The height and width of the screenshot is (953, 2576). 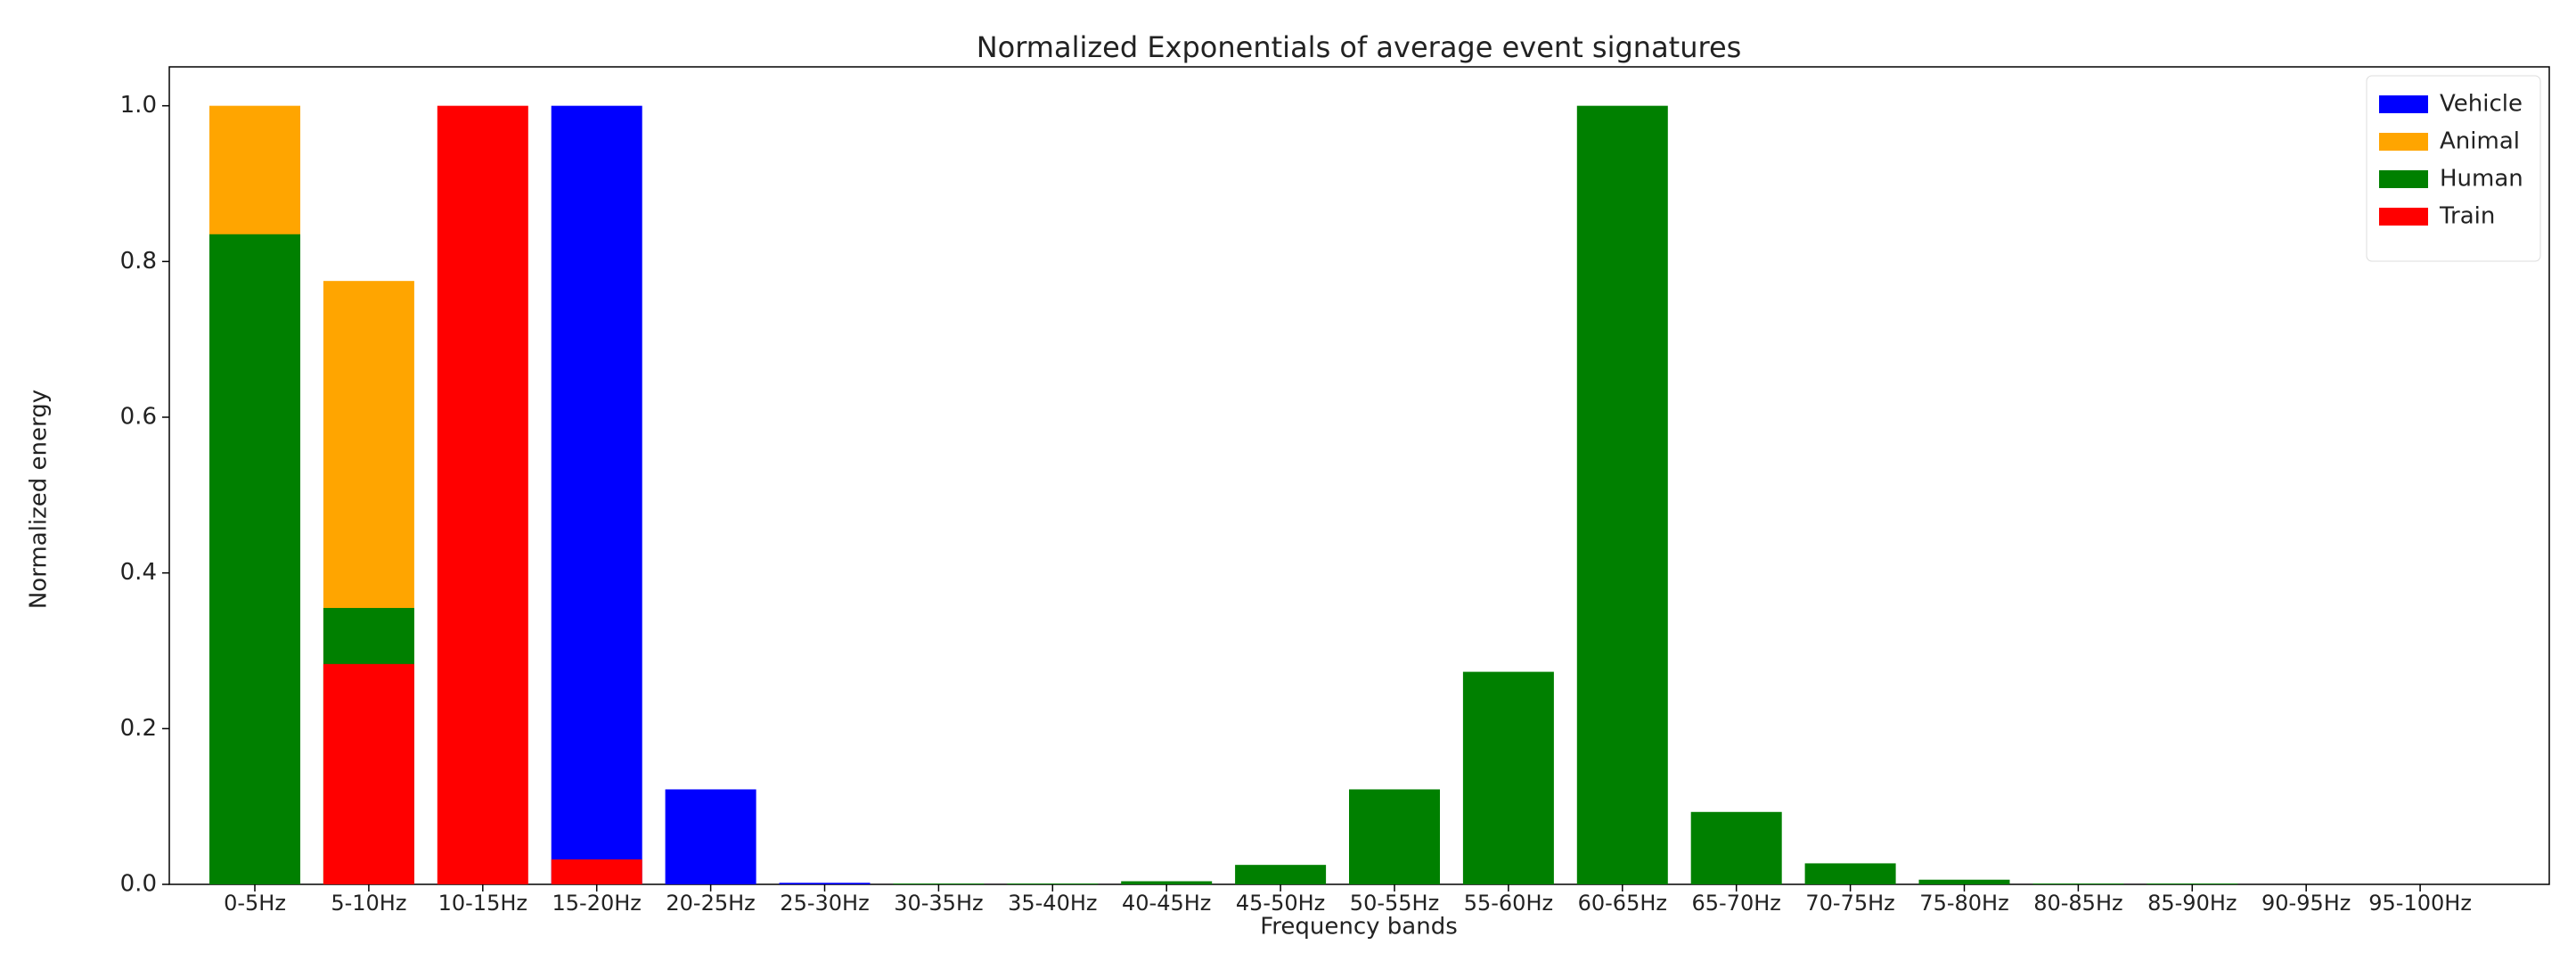 I want to click on legend-label: Vehicle, so click(x=2481, y=104).